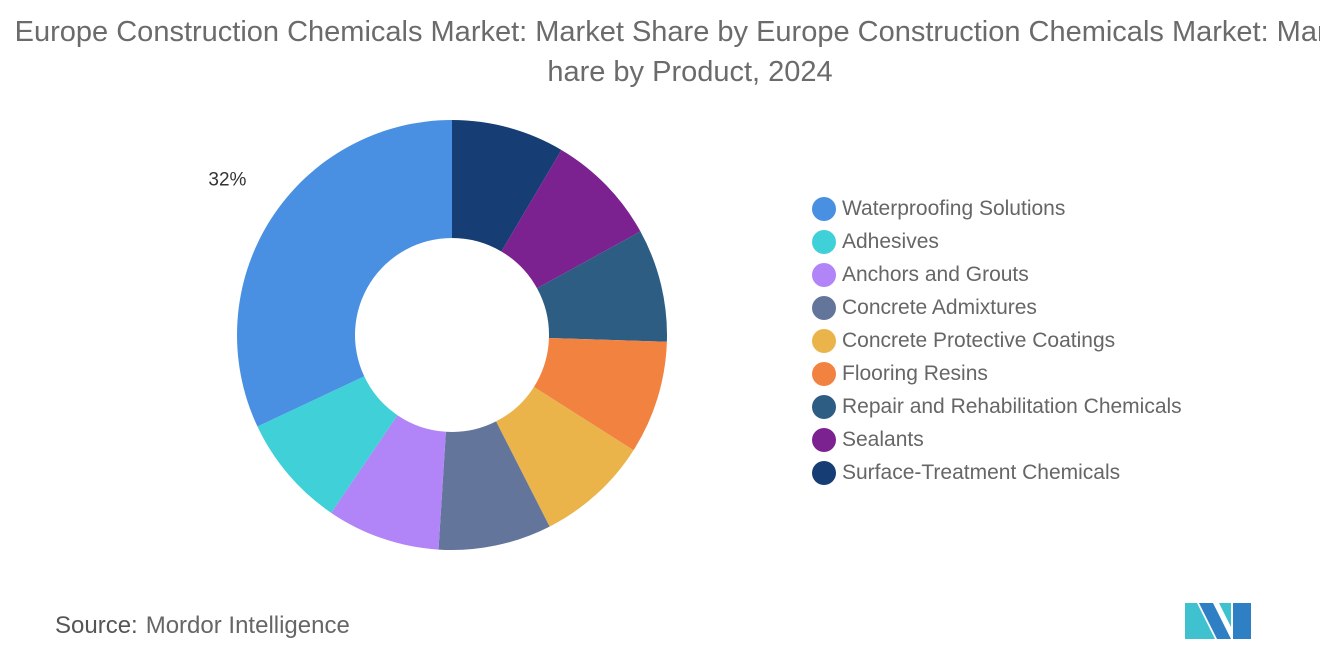 Image resolution: width=1320 pixels, height=665 pixels. I want to click on legend-item: Waterproofing Solutions, so click(997, 208).